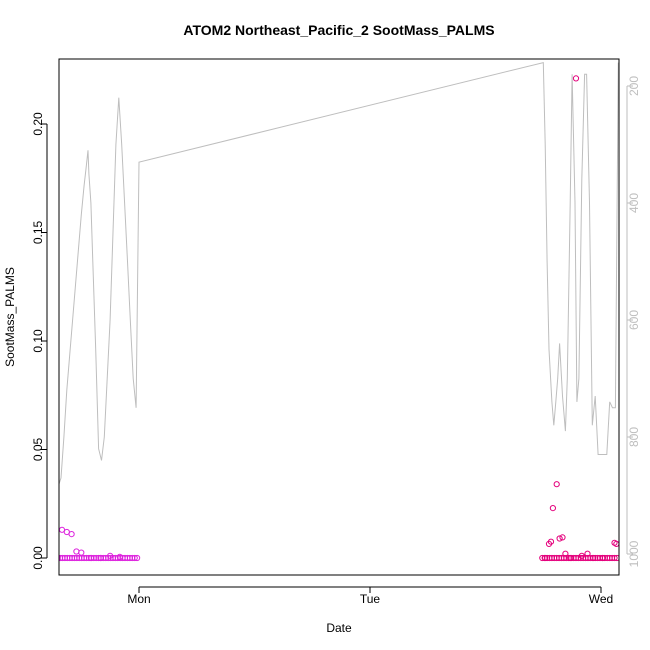 This screenshot has height=650, width=650. Describe the element at coordinates (338, 30) in the screenshot. I see `chart-title: ATOM2 Northeast_Pacific_2 SootMass_PALMS` at that location.